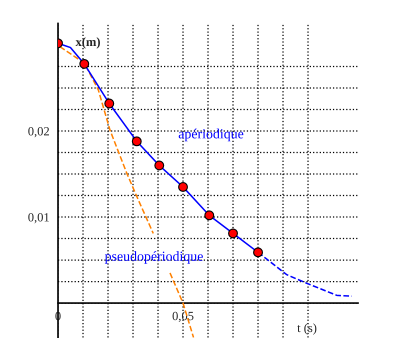 The image size is (404, 338). What do you see at coordinates (153, 257) in the screenshot?
I see `annotation: pseudopériodique` at bounding box center [153, 257].